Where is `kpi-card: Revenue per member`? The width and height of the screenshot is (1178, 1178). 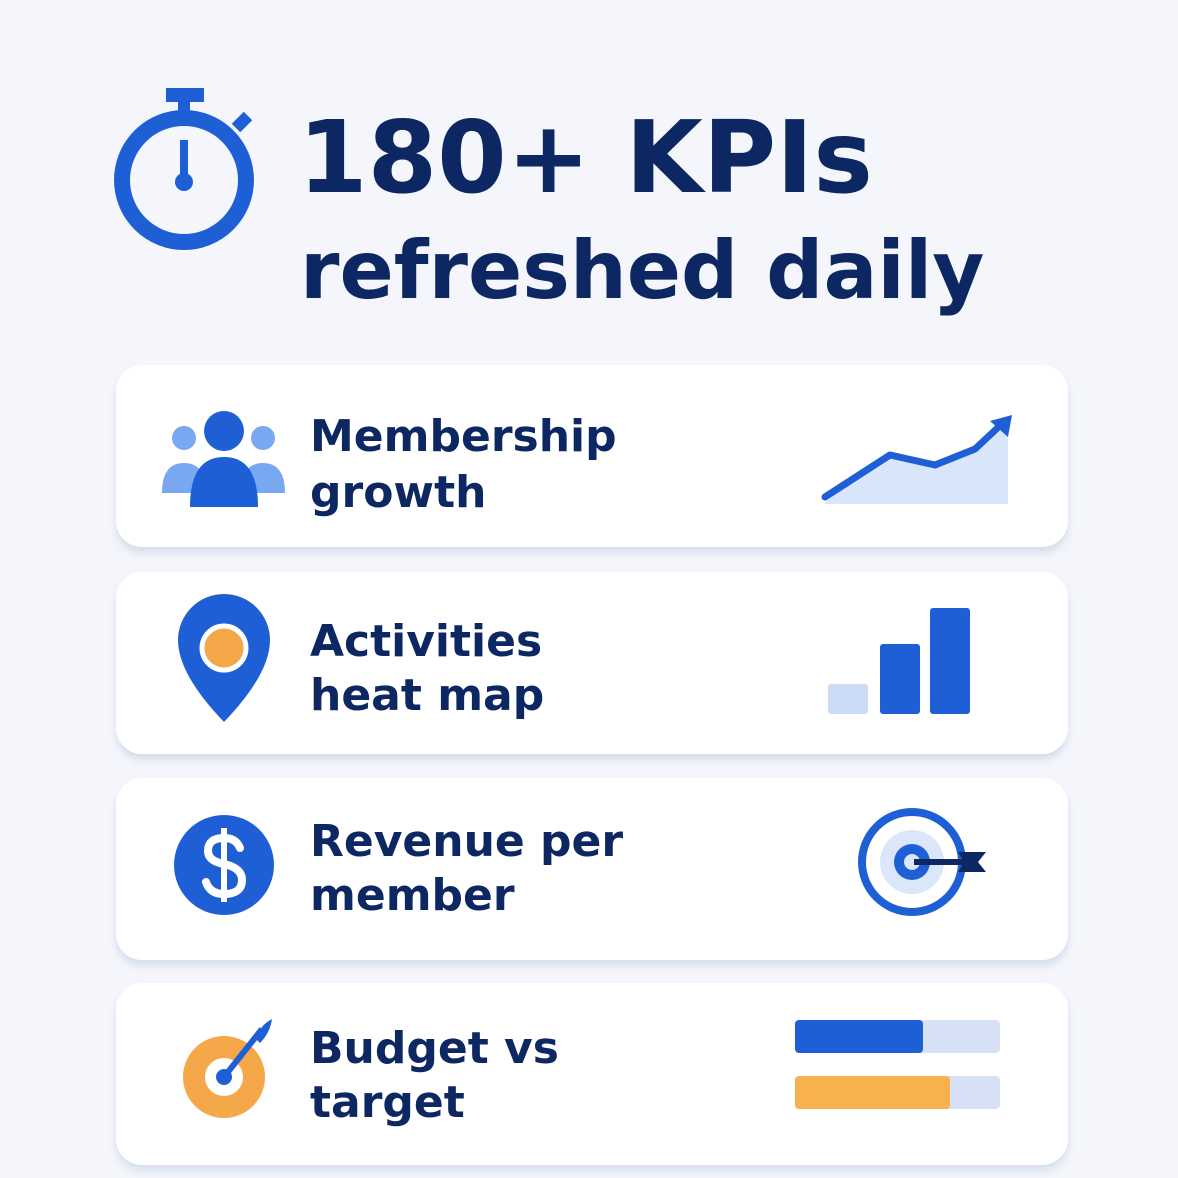
kpi-card: Revenue per member is located at coordinates (592, 869).